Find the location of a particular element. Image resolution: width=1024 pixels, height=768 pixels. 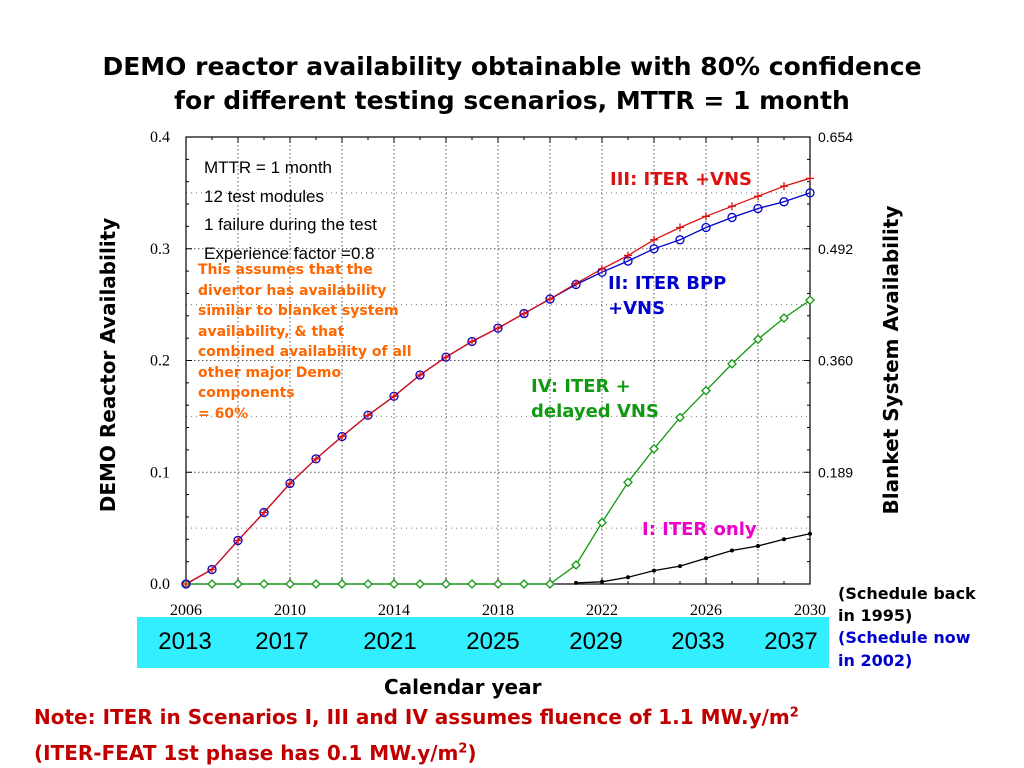

divertor-note-line: components is located at coordinates (246, 393).